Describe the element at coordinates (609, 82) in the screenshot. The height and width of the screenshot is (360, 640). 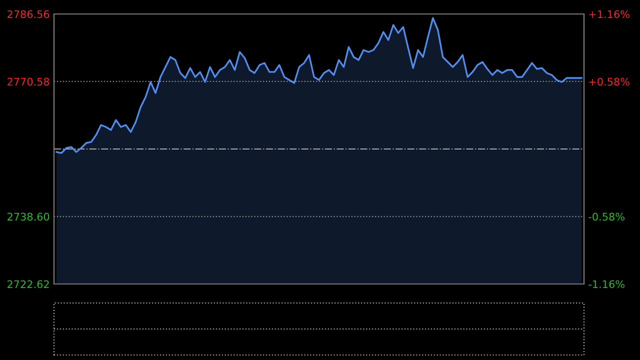
I see `y2-tick-label: +0.58%` at that location.